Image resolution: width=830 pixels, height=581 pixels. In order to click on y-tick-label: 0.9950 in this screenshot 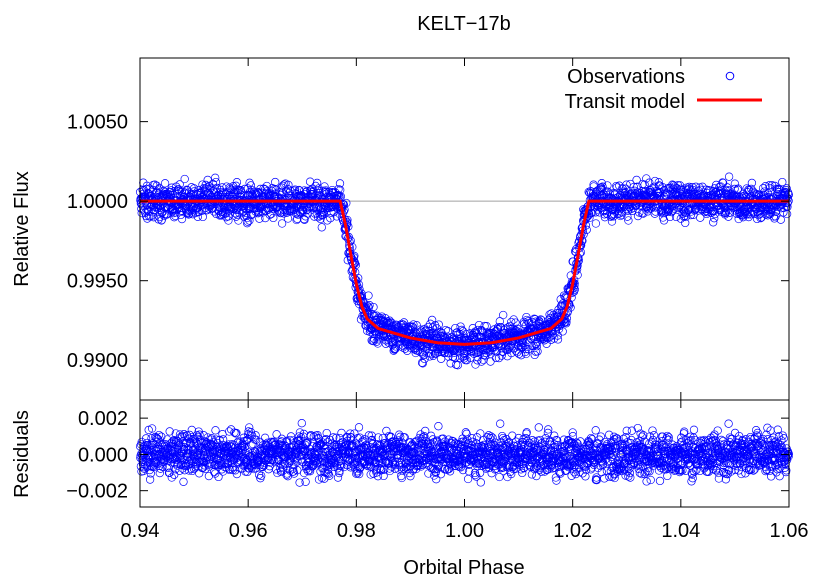, I will do `click(97, 282)`.